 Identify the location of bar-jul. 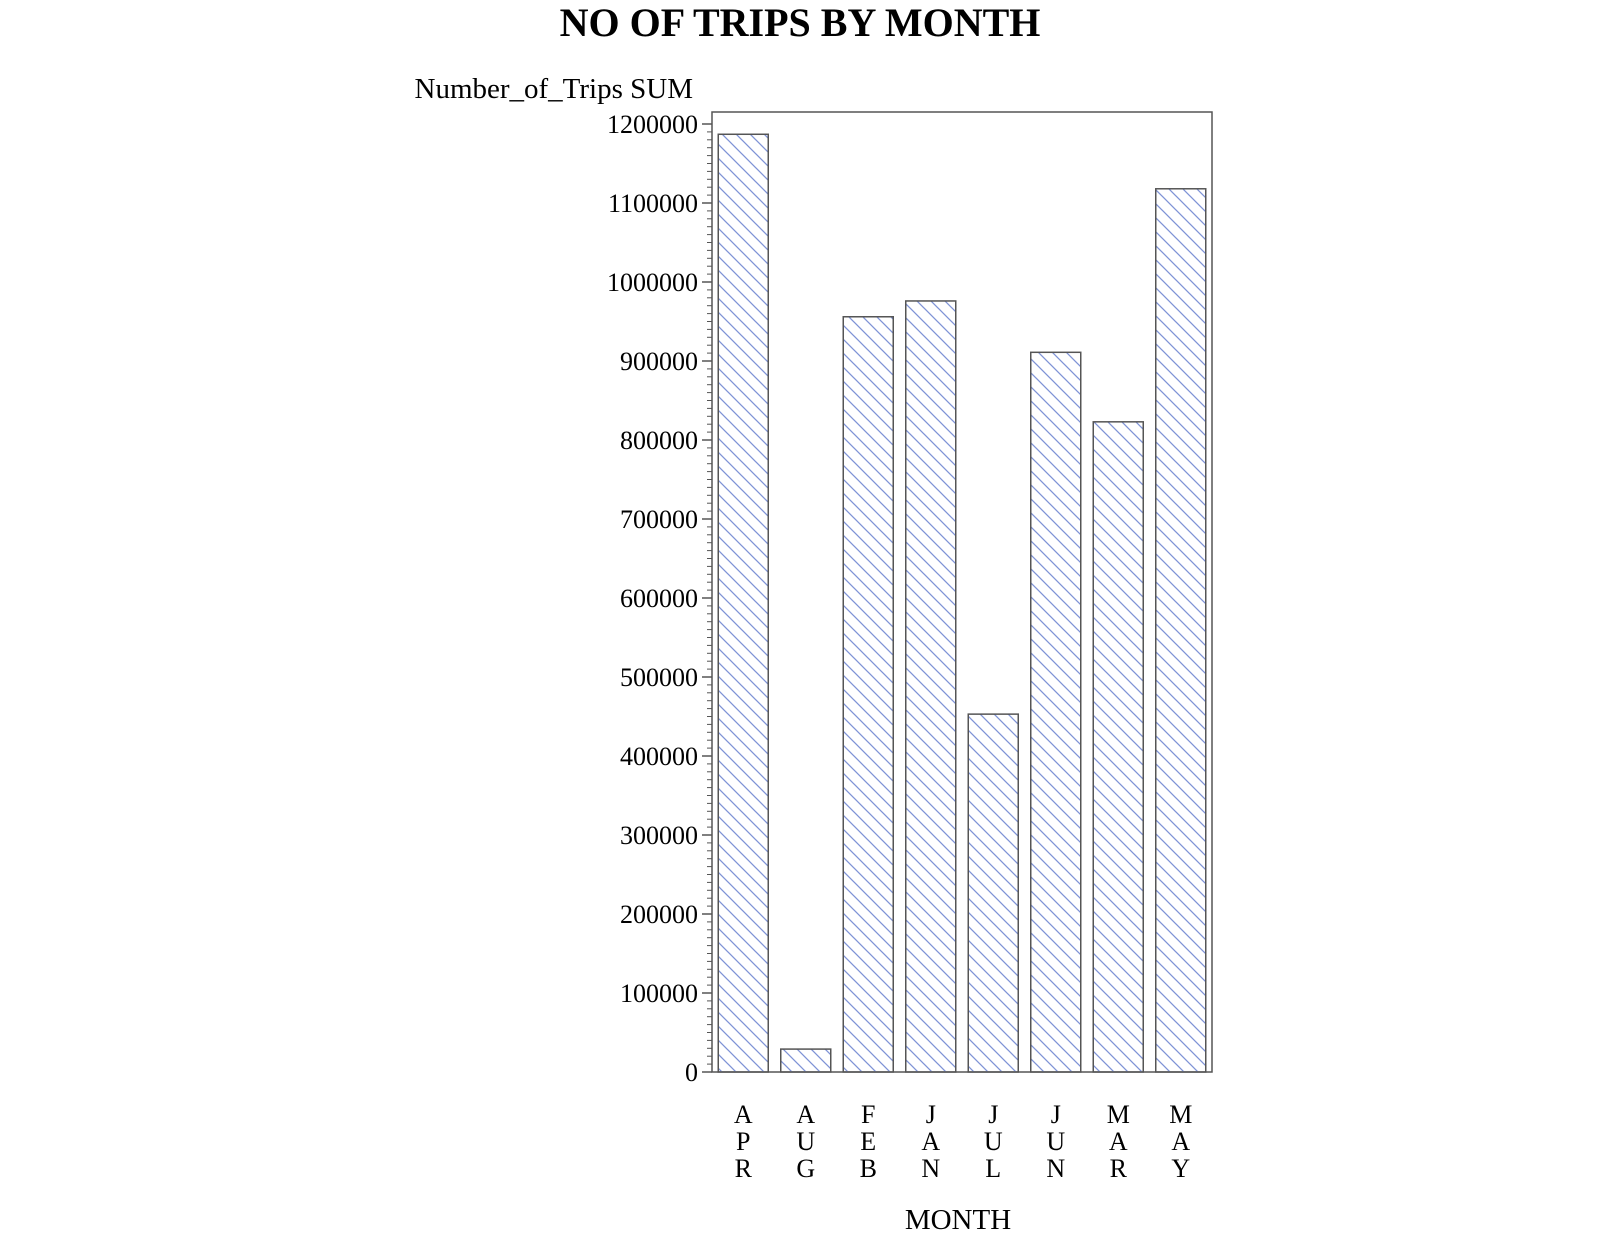
(993, 893).